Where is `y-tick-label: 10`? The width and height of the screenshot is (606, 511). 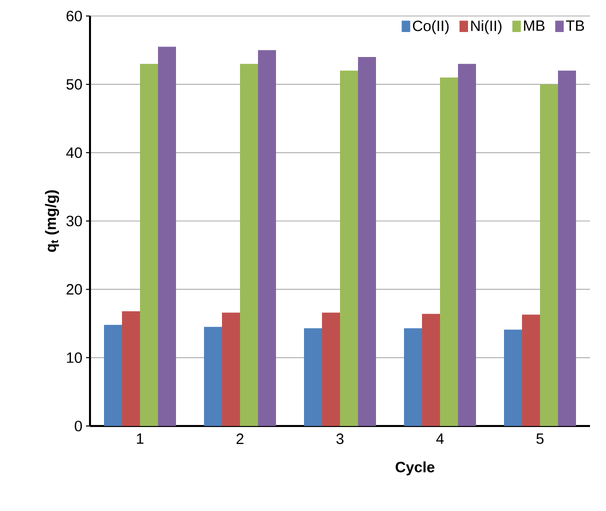
y-tick-label: 10 is located at coordinates (74, 357).